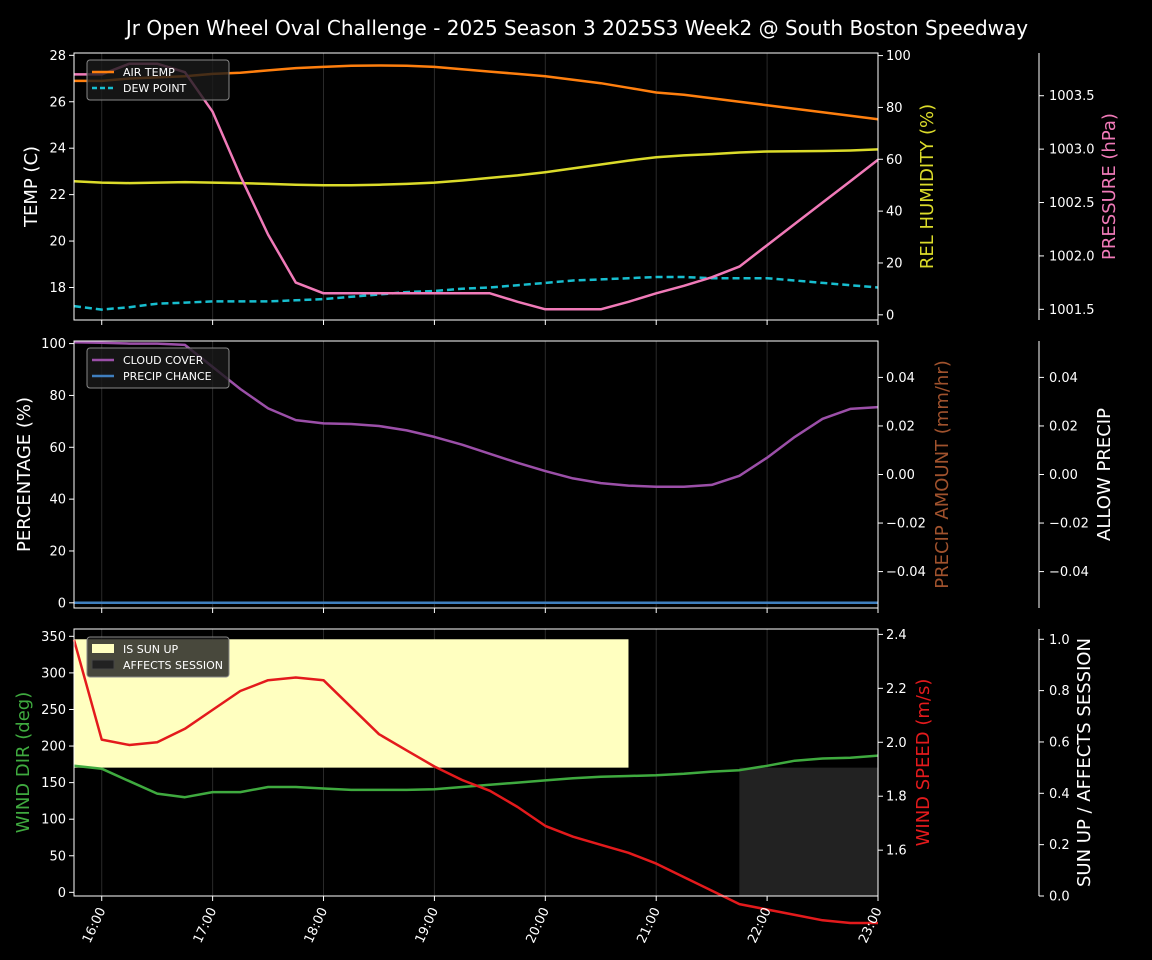  Describe the element at coordinates (57, 102) in the screenshot. I see `temp-axis-tick-label: 26` at that location.